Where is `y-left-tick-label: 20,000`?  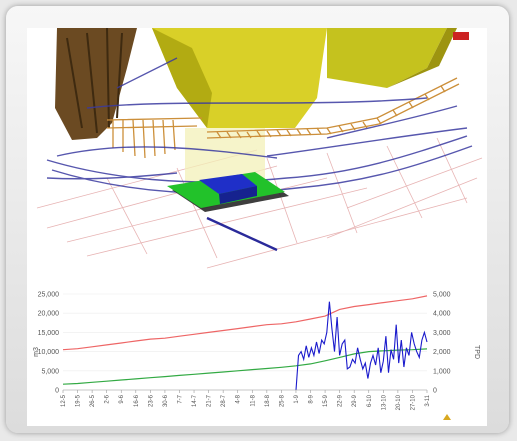 y-left-tick-label: 20,000 is located at coordinates (49, 314).